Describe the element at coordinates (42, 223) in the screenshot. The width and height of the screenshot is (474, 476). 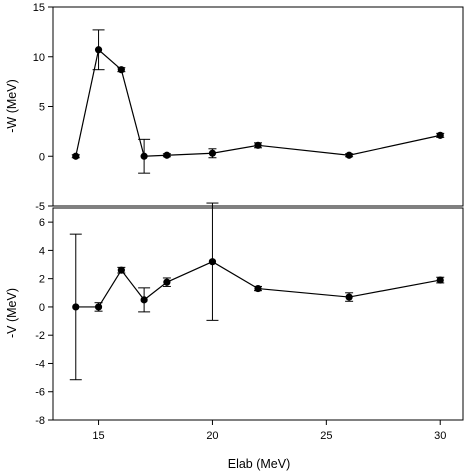
I see `y-tick-label: 6` at that location.